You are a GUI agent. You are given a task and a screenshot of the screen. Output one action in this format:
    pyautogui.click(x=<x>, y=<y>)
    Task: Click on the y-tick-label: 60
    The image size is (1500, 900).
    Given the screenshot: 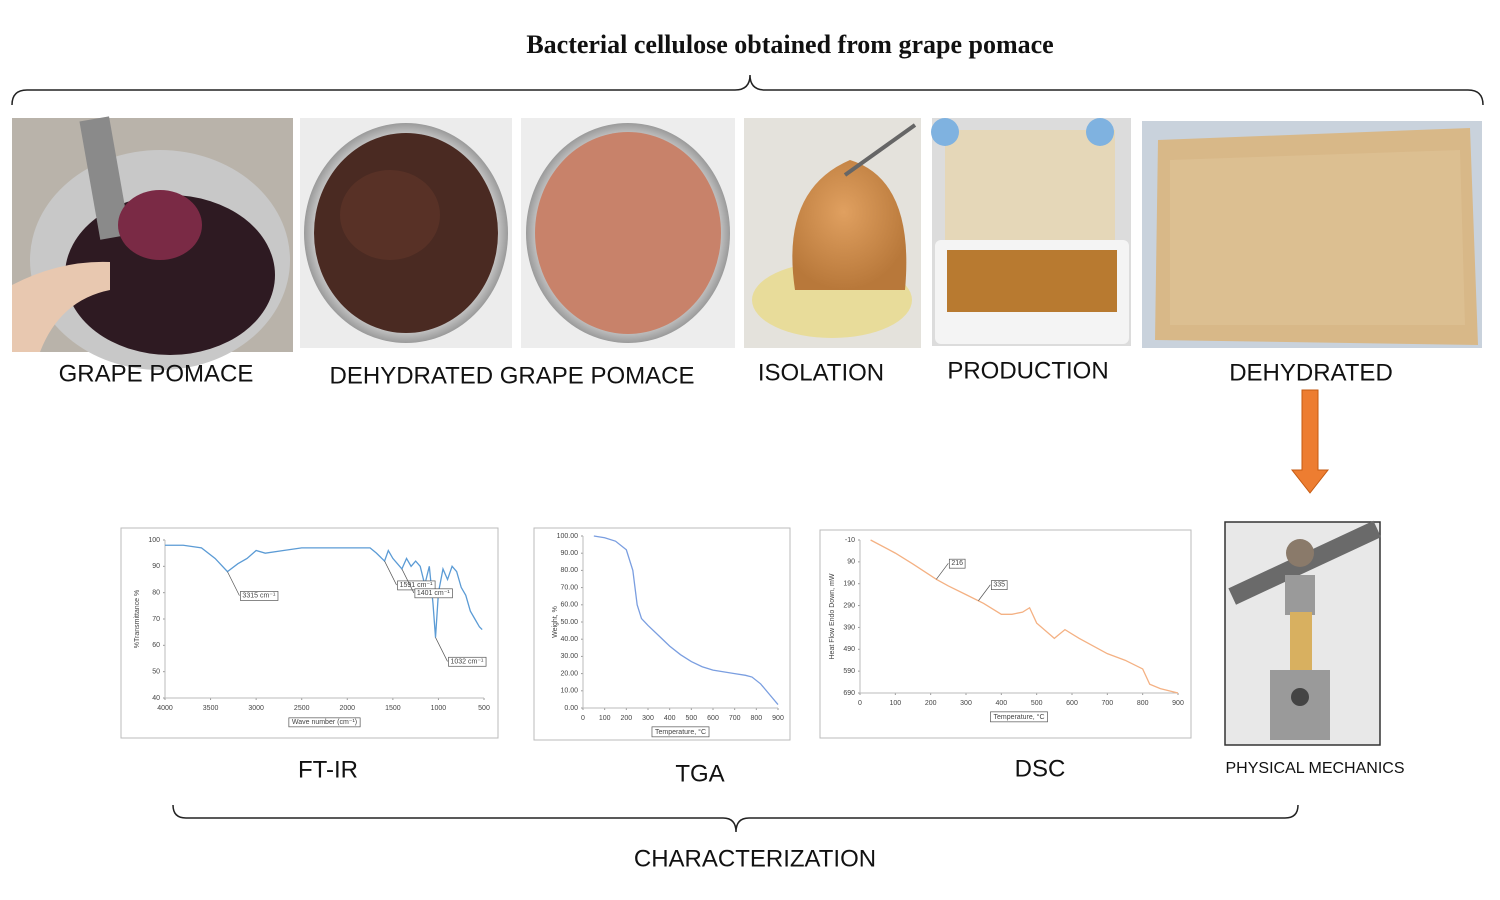 What is the action you would take?
    pyautogui.click(x=156, y=645)
    